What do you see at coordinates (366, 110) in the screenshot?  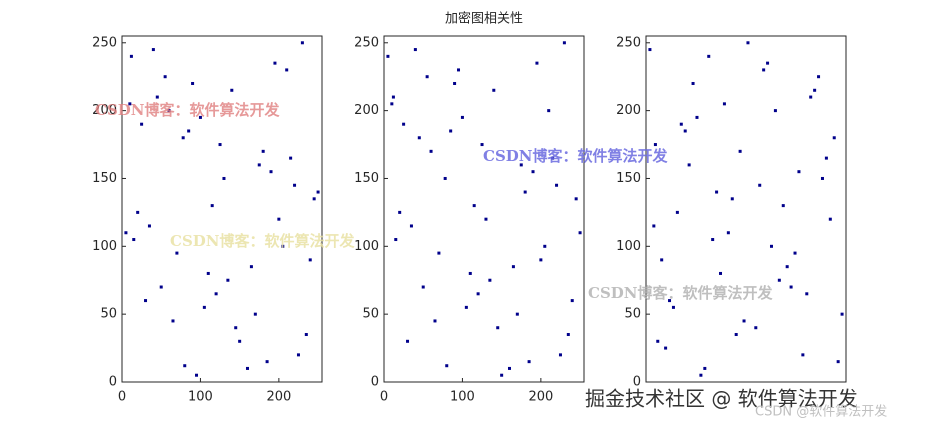 I see `y-tick-label: 200` at bounding box center [366, 110].